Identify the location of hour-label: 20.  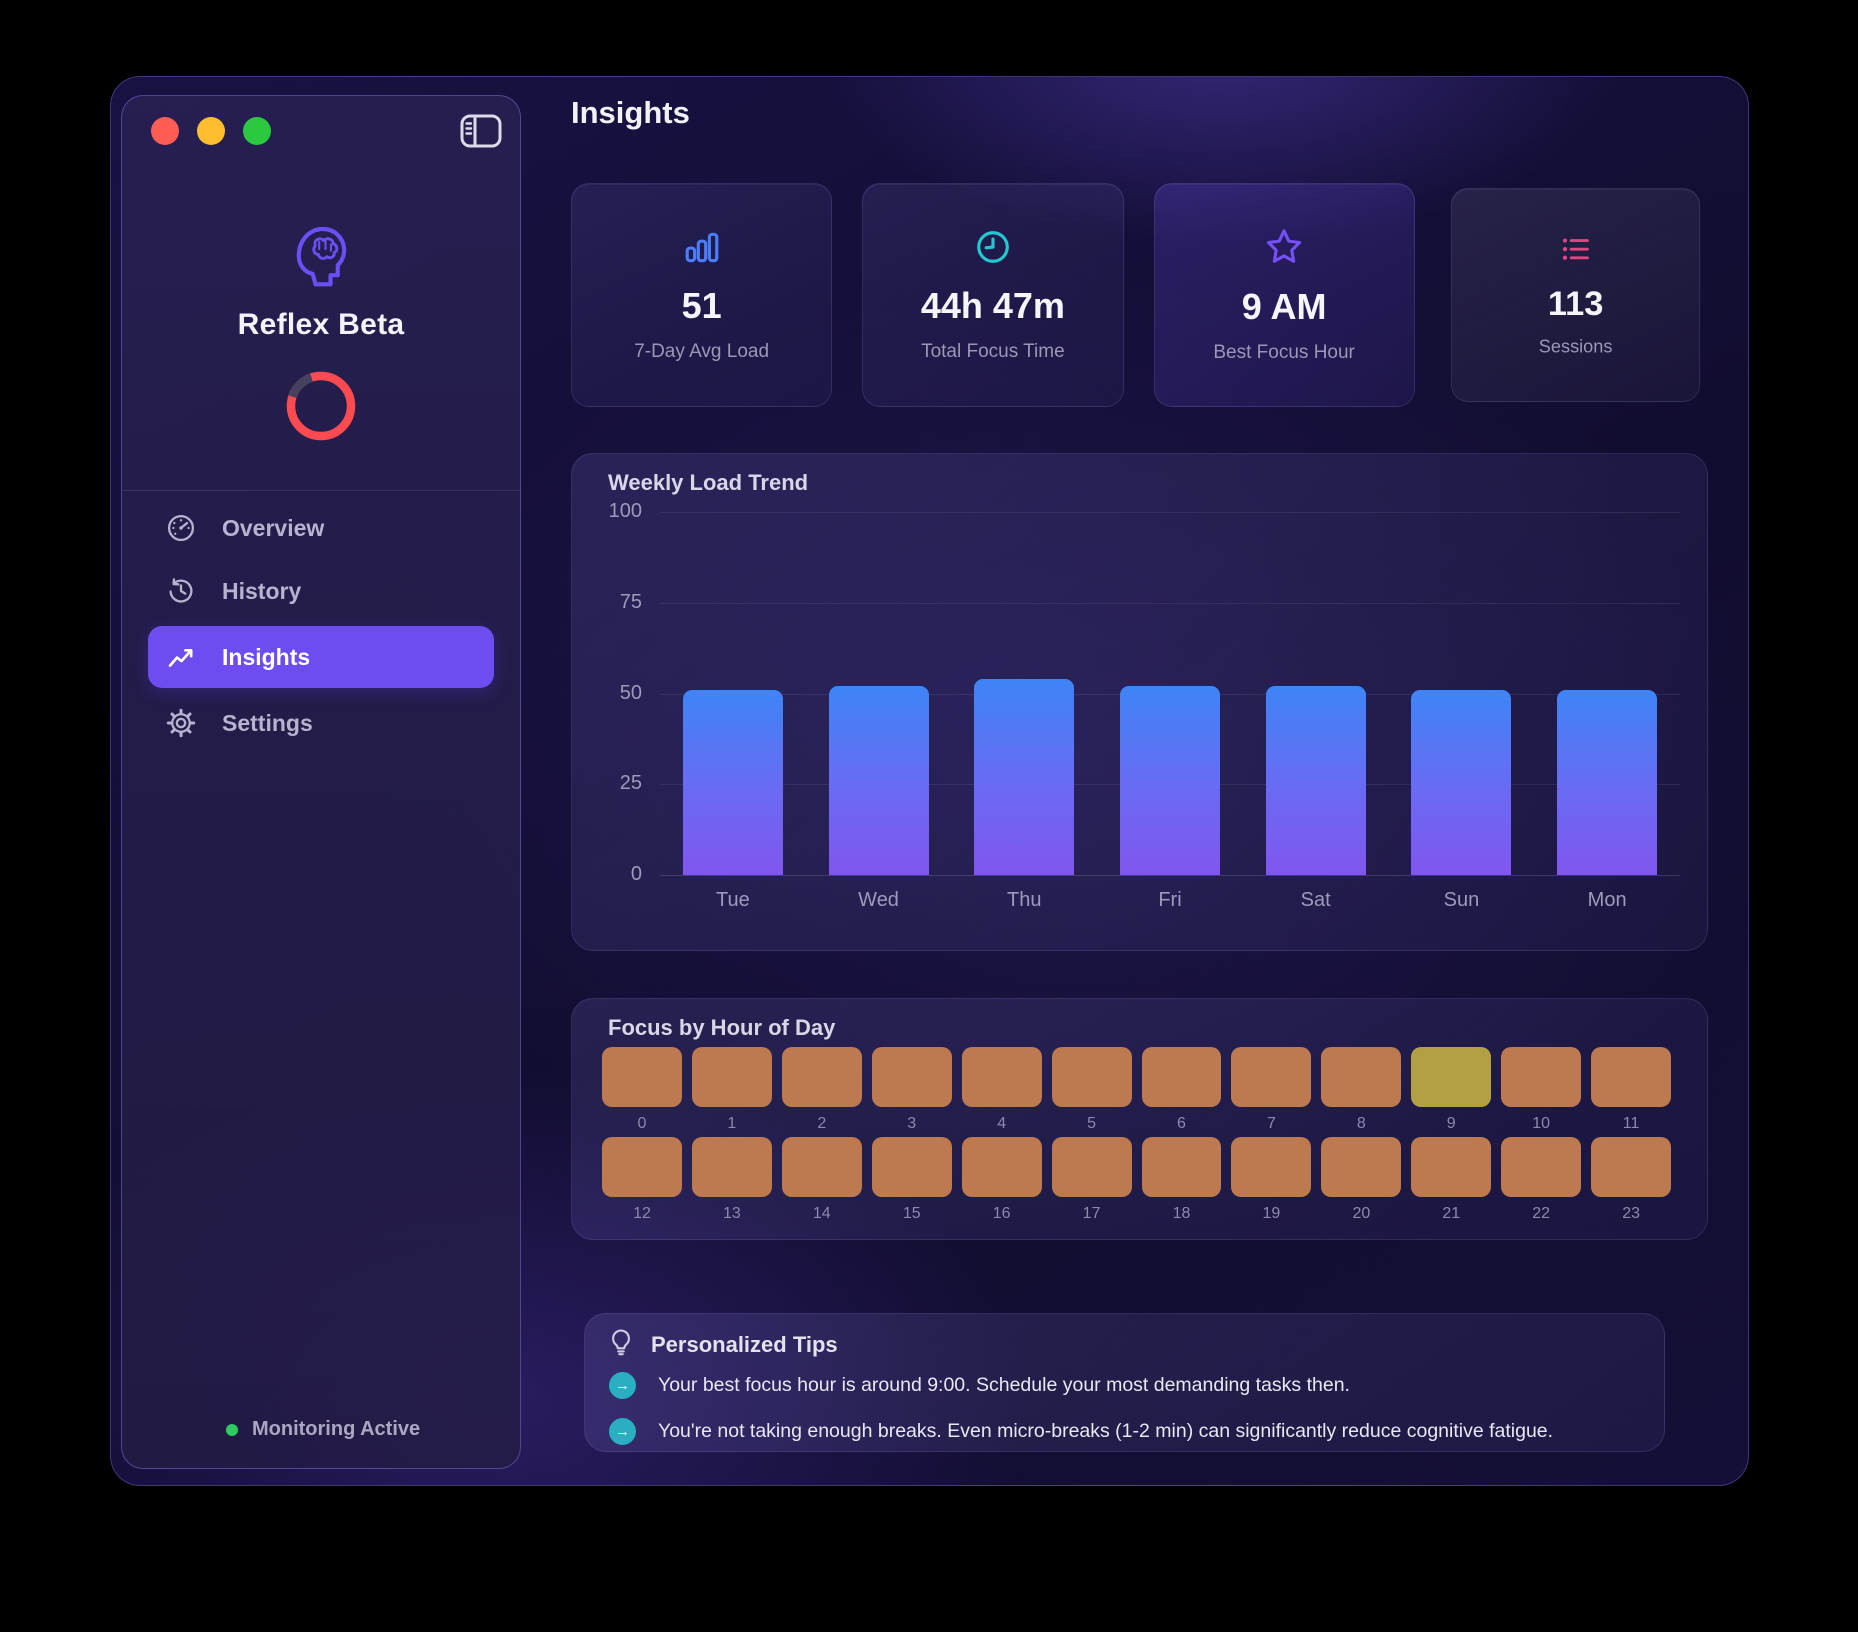
(1361, 1213).